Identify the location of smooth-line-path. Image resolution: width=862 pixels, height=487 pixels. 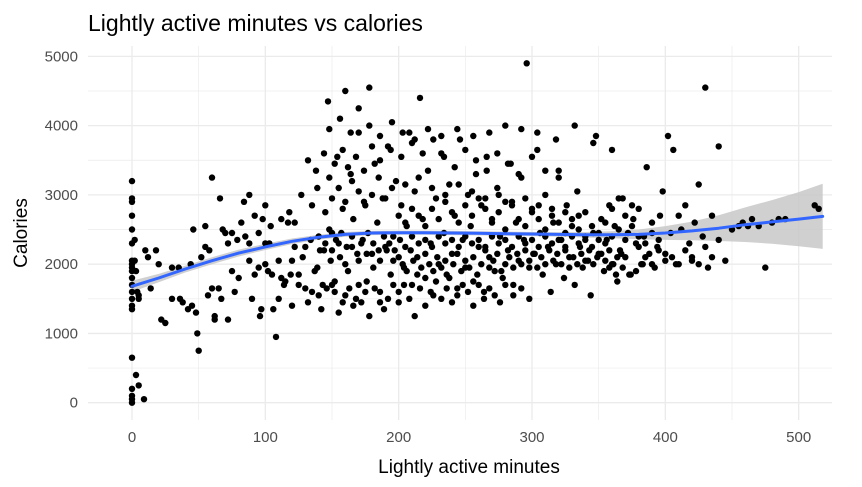
(477, 251).